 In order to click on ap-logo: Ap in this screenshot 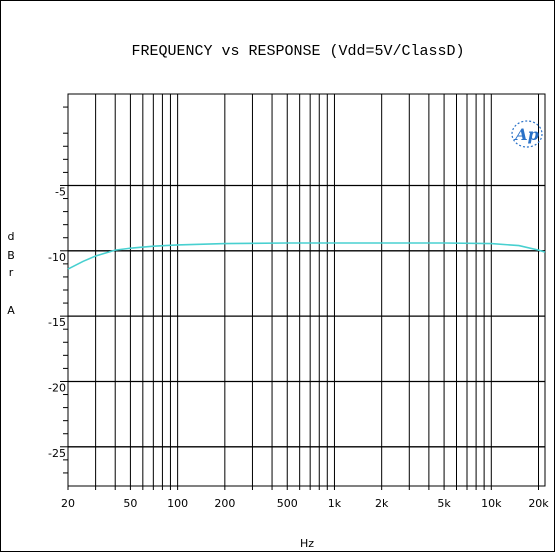, I will do `click(527, 134)`.